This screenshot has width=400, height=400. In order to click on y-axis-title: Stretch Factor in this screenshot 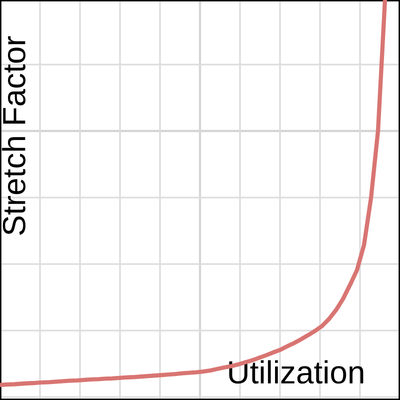, I will do `click(14, 135)`.